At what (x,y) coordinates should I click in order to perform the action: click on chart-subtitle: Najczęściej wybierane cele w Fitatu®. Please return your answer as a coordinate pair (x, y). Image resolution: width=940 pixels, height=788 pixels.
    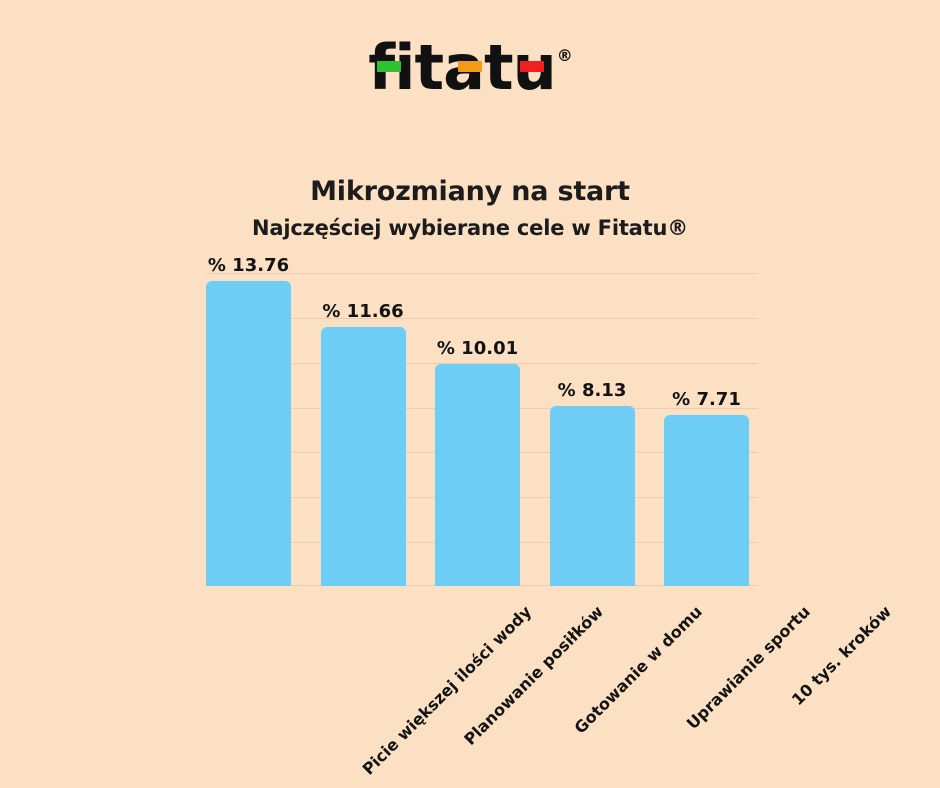
    Looking at the image, I should click on (470, 228).